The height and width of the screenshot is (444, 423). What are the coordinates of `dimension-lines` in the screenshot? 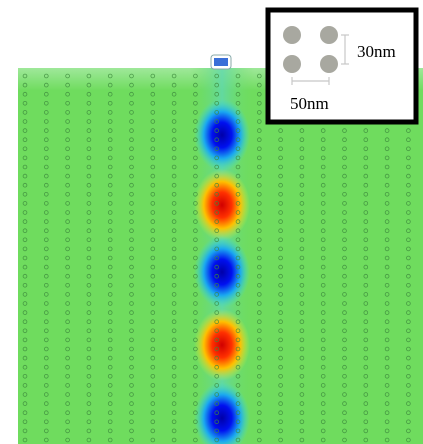 It's located at (320, 59).